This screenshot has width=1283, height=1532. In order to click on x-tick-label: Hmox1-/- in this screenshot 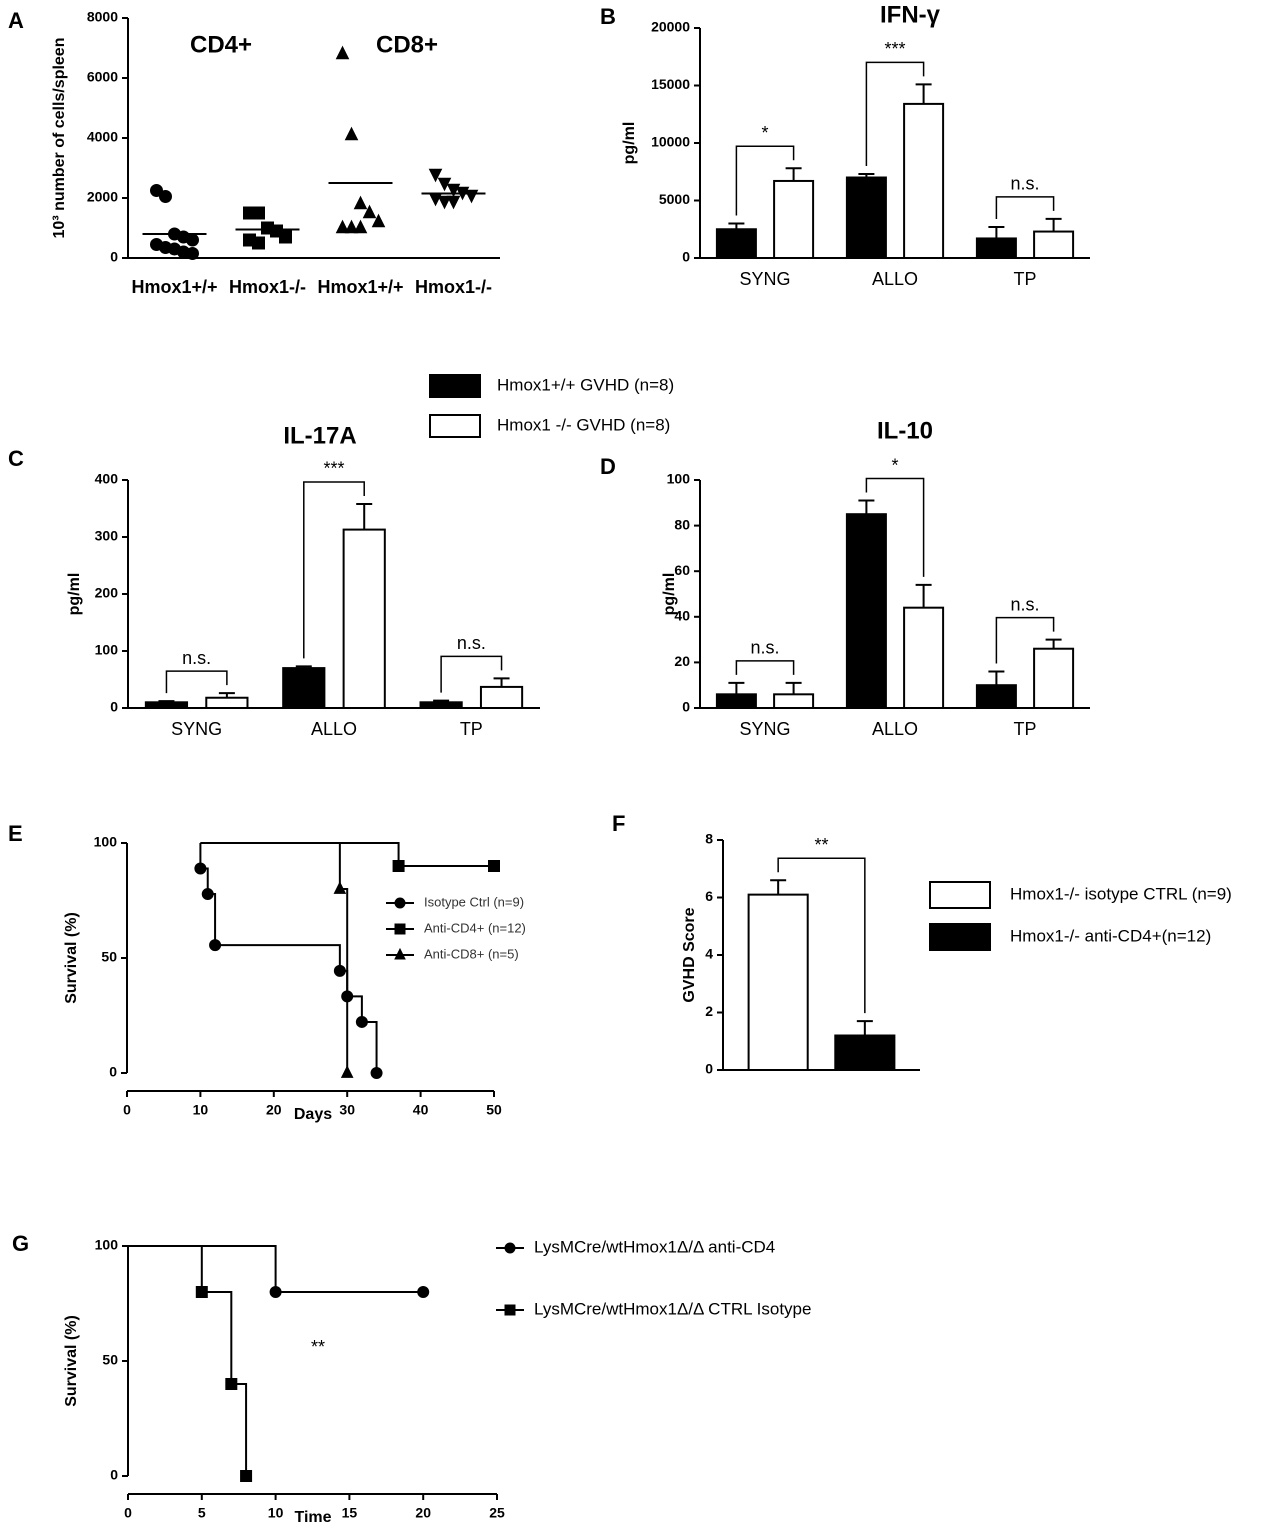, I will do `click(267, 287)`.